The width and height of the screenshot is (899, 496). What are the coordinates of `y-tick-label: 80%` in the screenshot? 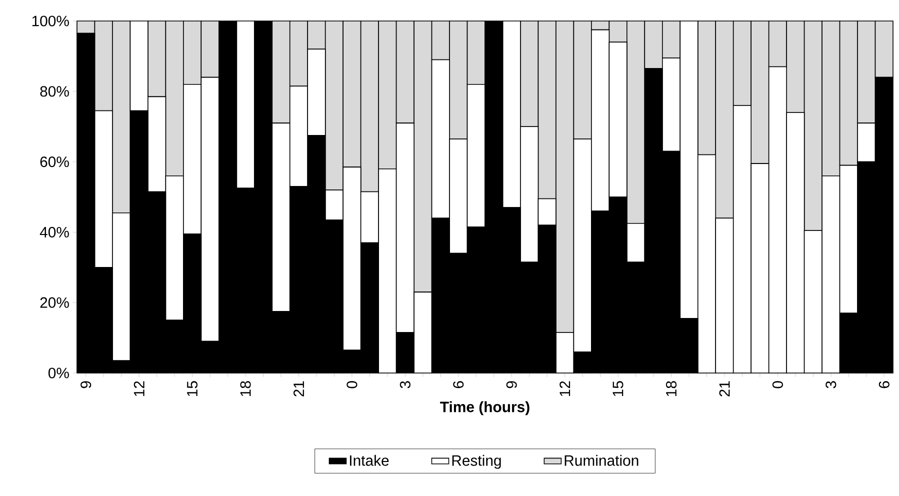 It's located at (54, 91).